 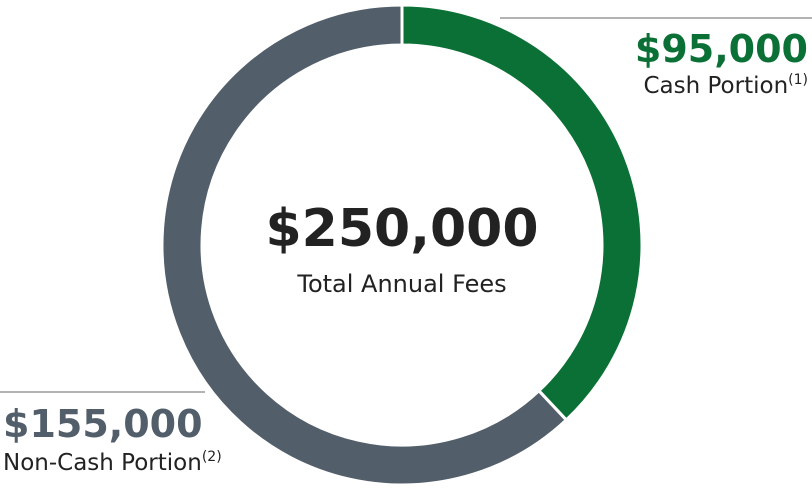 What do you see at coordinates (401, 284) in the screenshot?
I see `center-subtitle: Total Annual Fees` at bounding box center [401, 284].